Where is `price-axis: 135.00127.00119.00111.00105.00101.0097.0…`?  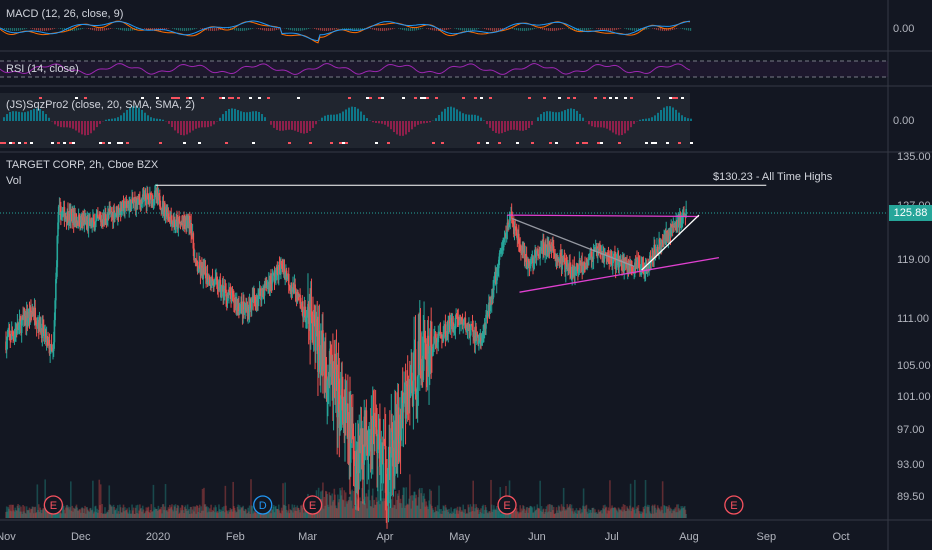
price-axis: 135.00127.00119.00111.00105.00101.0097.0… is located at coordinates (914, 327).